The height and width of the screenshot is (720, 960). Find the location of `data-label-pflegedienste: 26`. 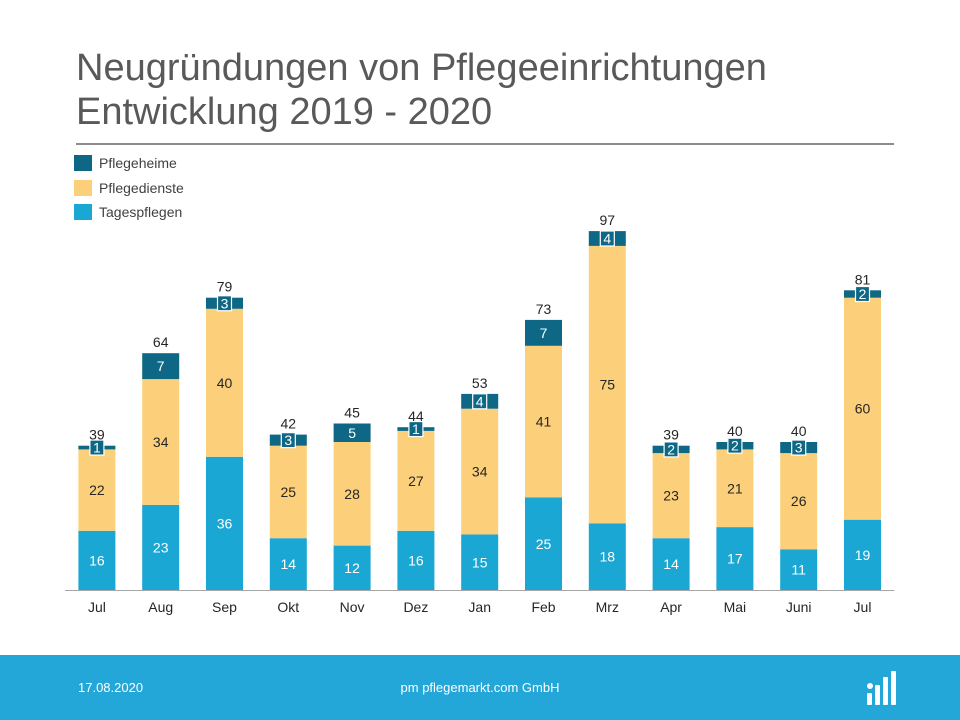

data-label-pflegedienste: 26 is located at coordinates (799, 501).